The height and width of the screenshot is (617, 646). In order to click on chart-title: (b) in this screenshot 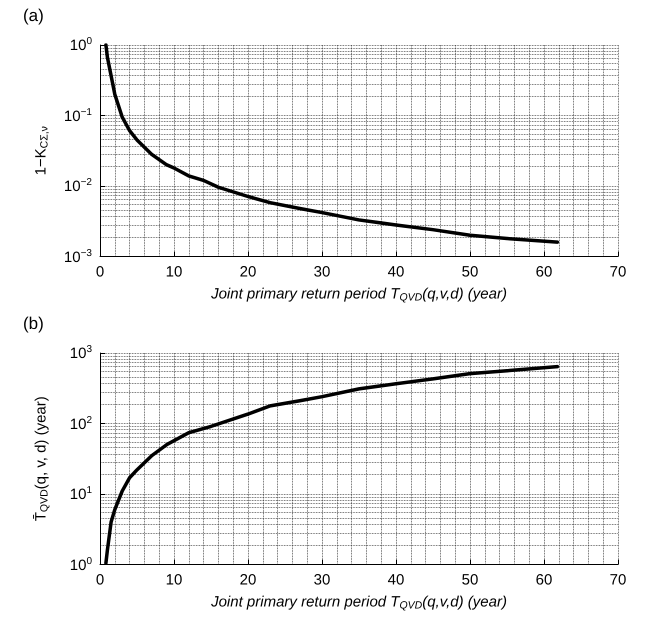, I will do `click(33, 323)`.